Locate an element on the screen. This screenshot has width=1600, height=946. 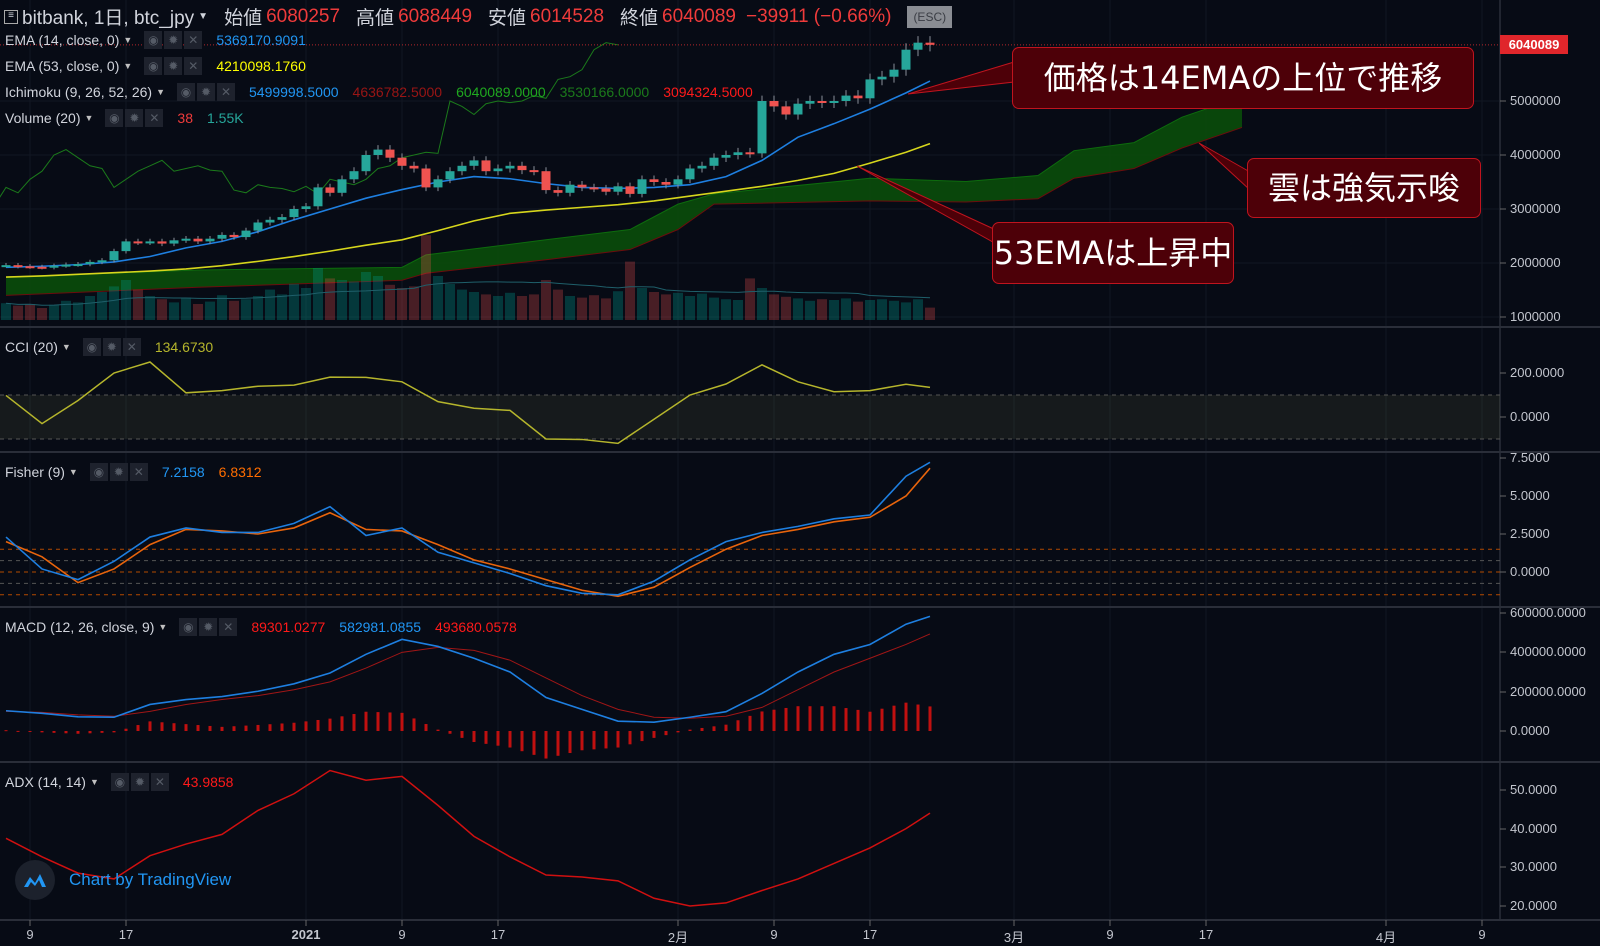
open-value: 6080257 is located at coordinates (303, 16).